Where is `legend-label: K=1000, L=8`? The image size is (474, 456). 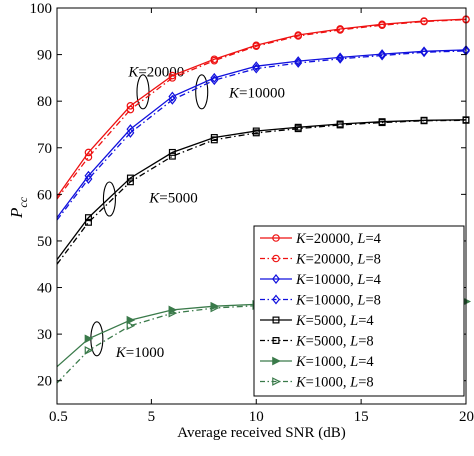 legend-label: K=1000, L=8 is located at coordinates (334, 383).